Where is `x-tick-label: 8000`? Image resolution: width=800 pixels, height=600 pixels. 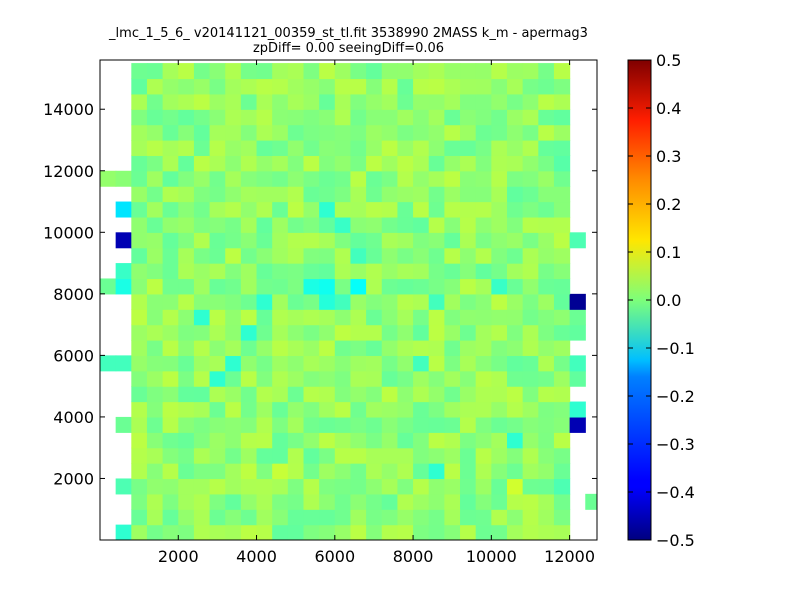 x-tick-label: 8000 is located at coordinates (413, 556).